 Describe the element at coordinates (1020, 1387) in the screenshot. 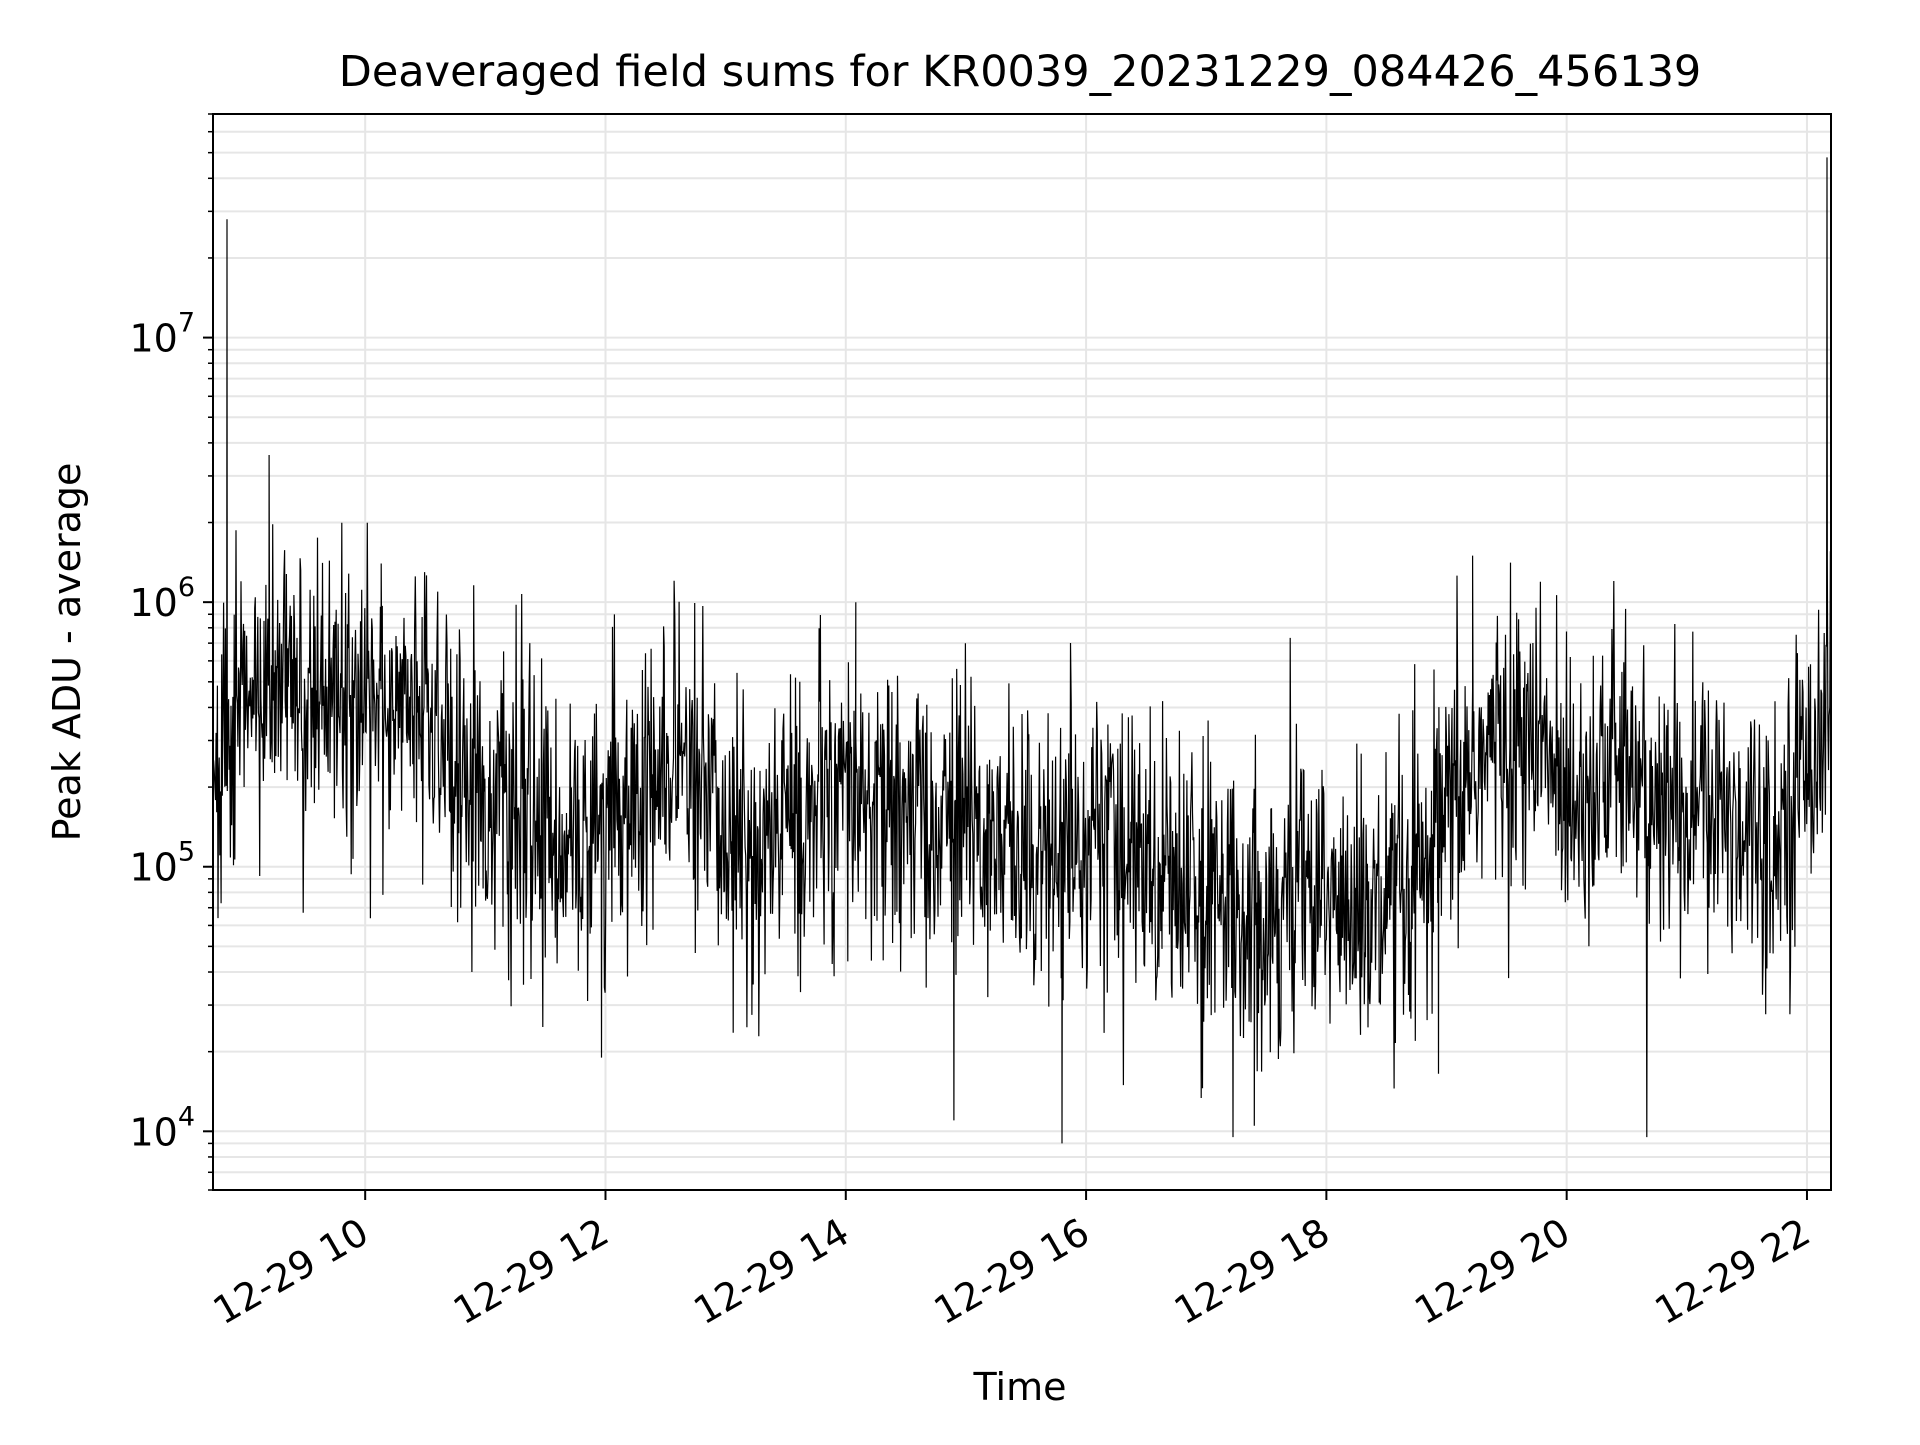

I see `x-axis-label: Time` at that location.